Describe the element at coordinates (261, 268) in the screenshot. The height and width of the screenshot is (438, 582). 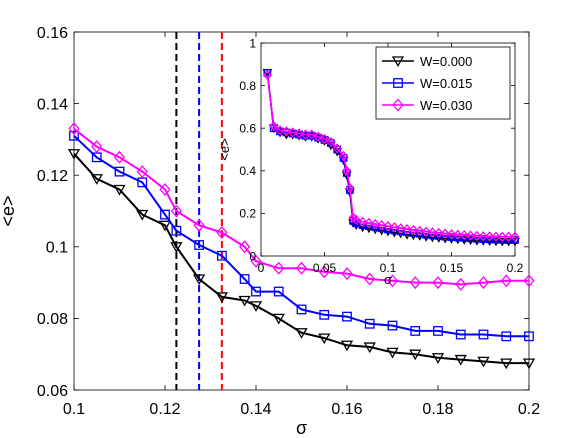
I see `inset-x-tick-label: 0` at that location.